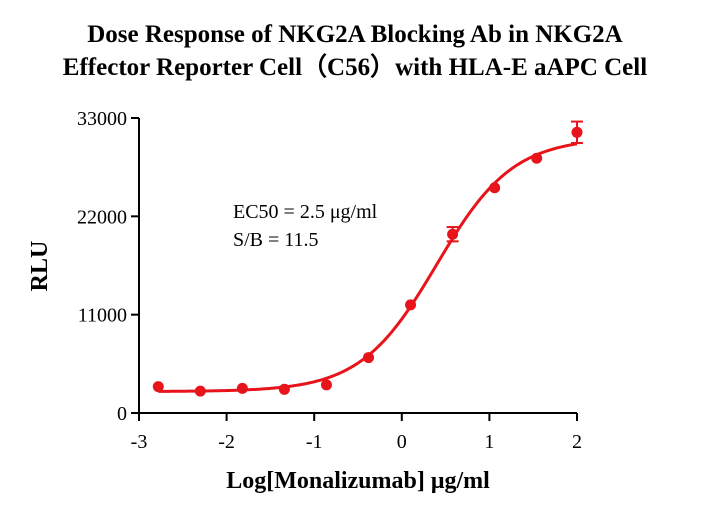 This screenshot has height=515, width=710. What do you see at coordinates (122, 414) in the screenshot?
I see `y-tick-label: 0` at bounding box center [122, 414].